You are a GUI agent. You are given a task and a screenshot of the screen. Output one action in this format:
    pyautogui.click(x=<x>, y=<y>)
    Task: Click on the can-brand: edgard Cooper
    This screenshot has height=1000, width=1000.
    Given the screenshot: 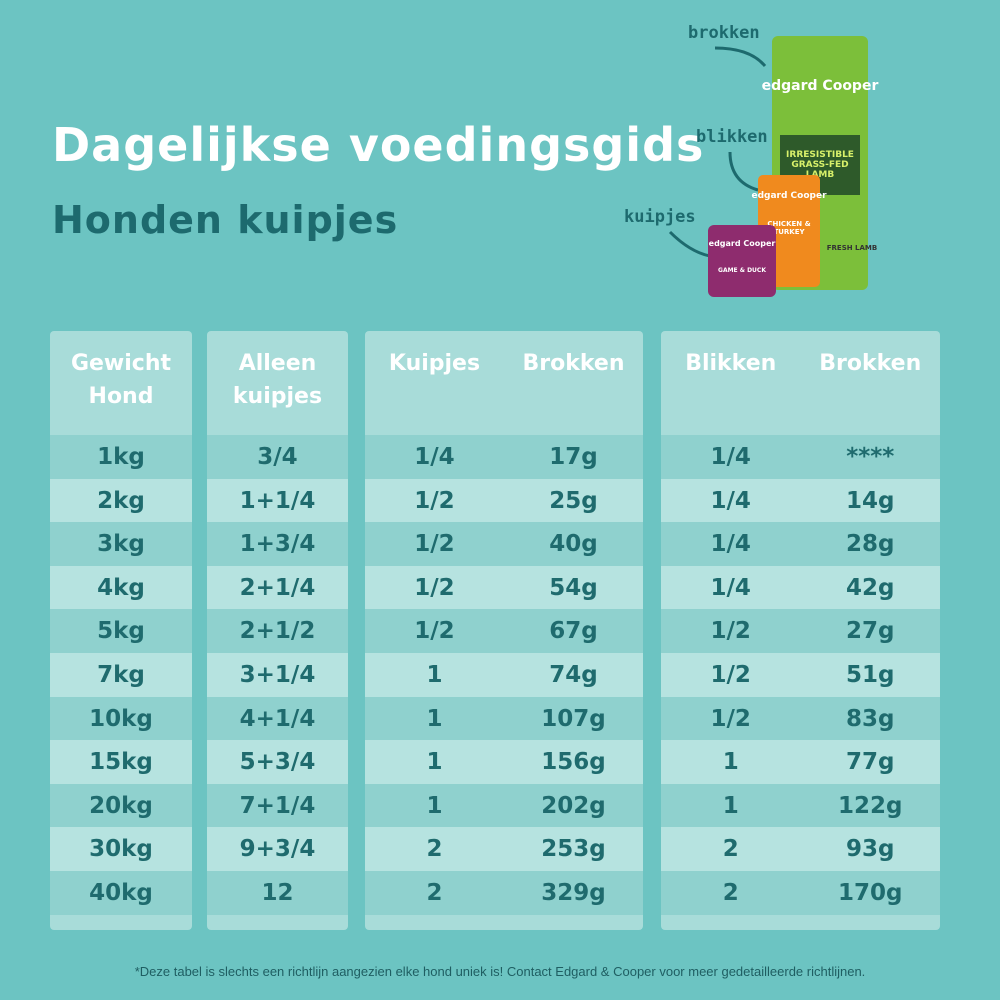 What is the action you would take?
    pyautogui.click(x=789, y=196)
    